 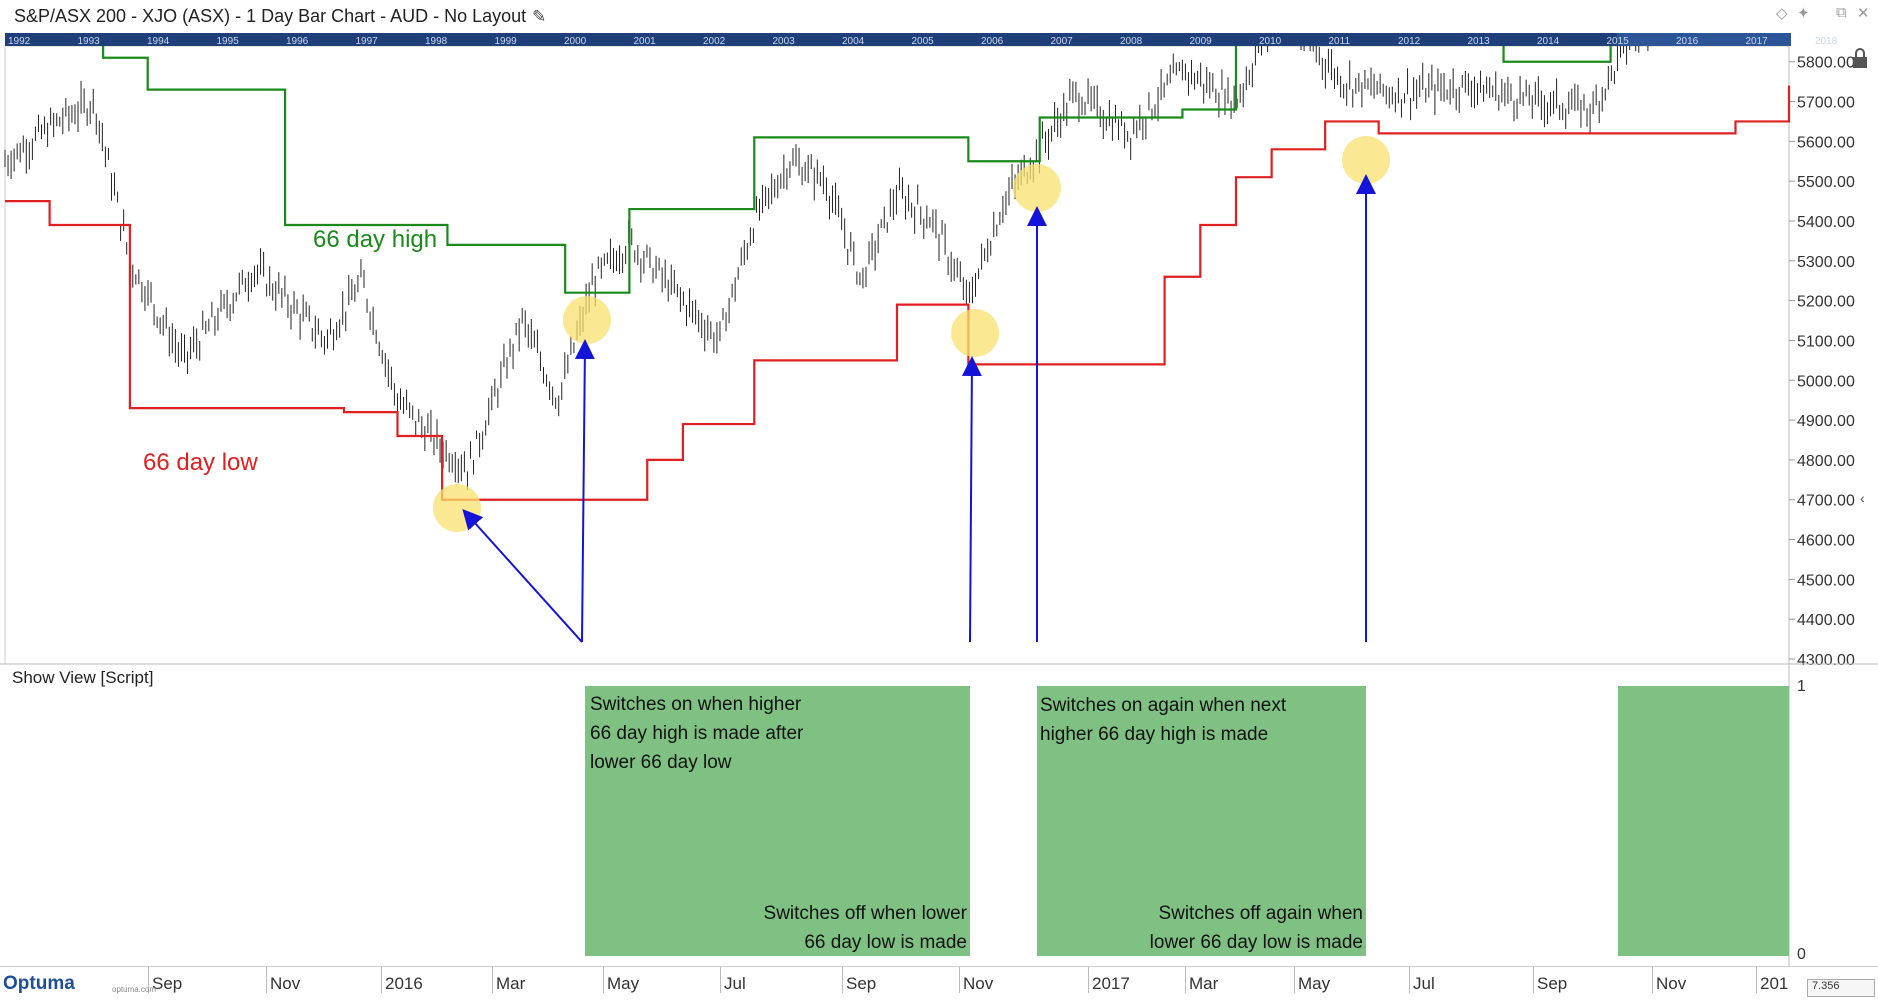 I want to click on optuma-url: optuma.com, so click(x=134, y=989).